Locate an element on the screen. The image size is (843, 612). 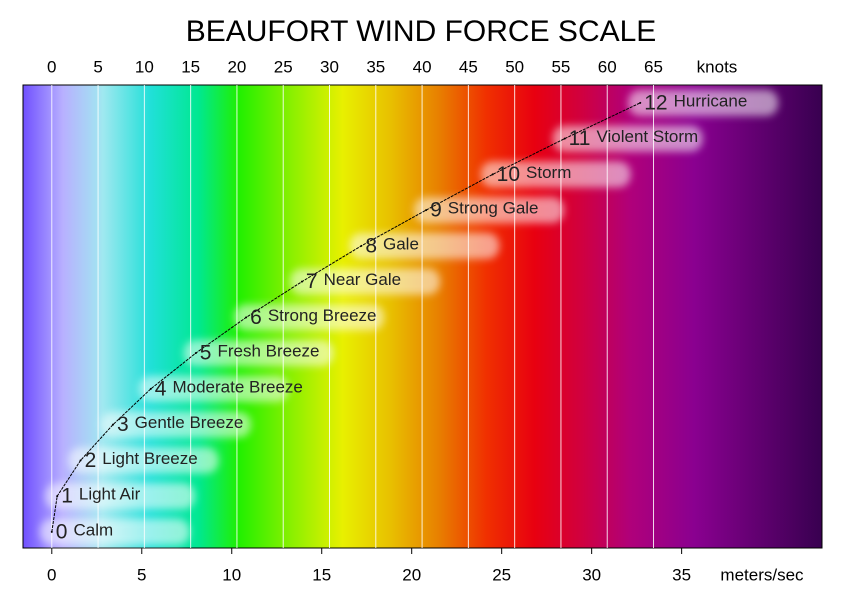
force-label: Gentle Breeze is located at coordinates (189, 422).